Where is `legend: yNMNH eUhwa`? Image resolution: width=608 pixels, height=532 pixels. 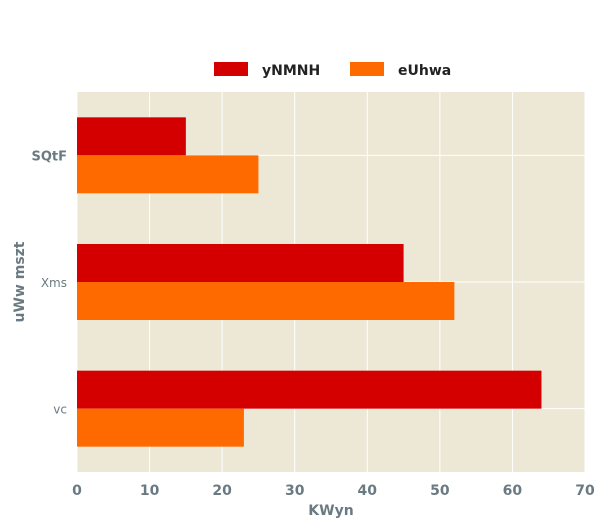 legend: yNMNH eUhwa is located at coordinates (332, 70).